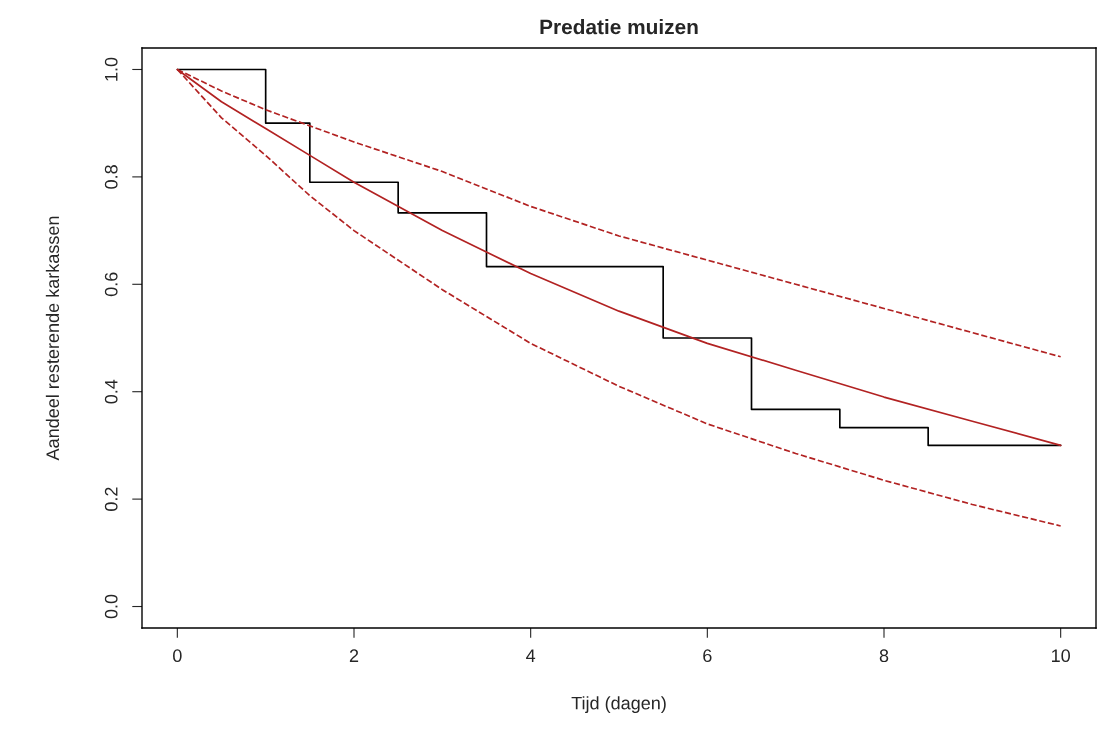  What do you see at coordinates (111, 606) in the screenshot?
I see `y-tick-label: 0.0` at bounding box center [111, 606].